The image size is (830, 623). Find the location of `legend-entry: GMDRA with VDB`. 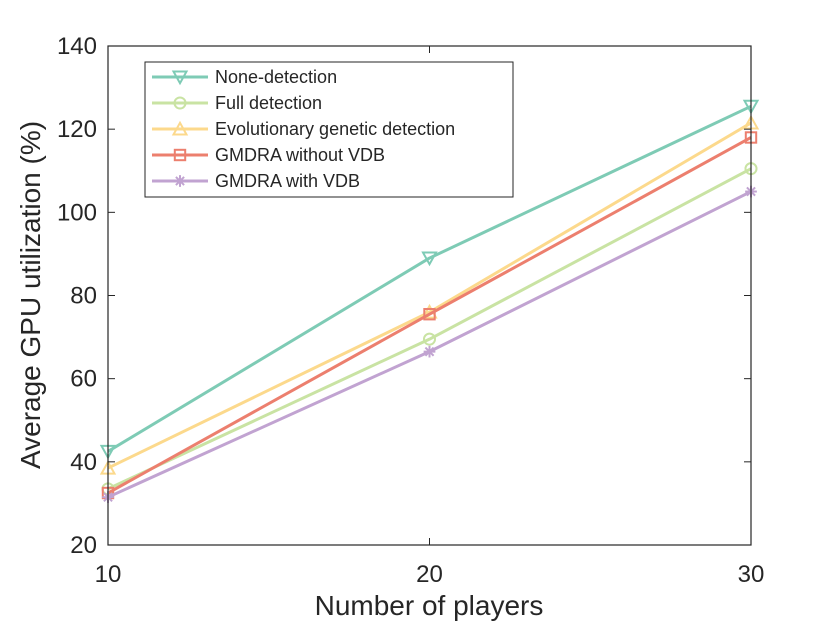

legend-entry: GMDRA with VDB is located at coordinates (256, 181).